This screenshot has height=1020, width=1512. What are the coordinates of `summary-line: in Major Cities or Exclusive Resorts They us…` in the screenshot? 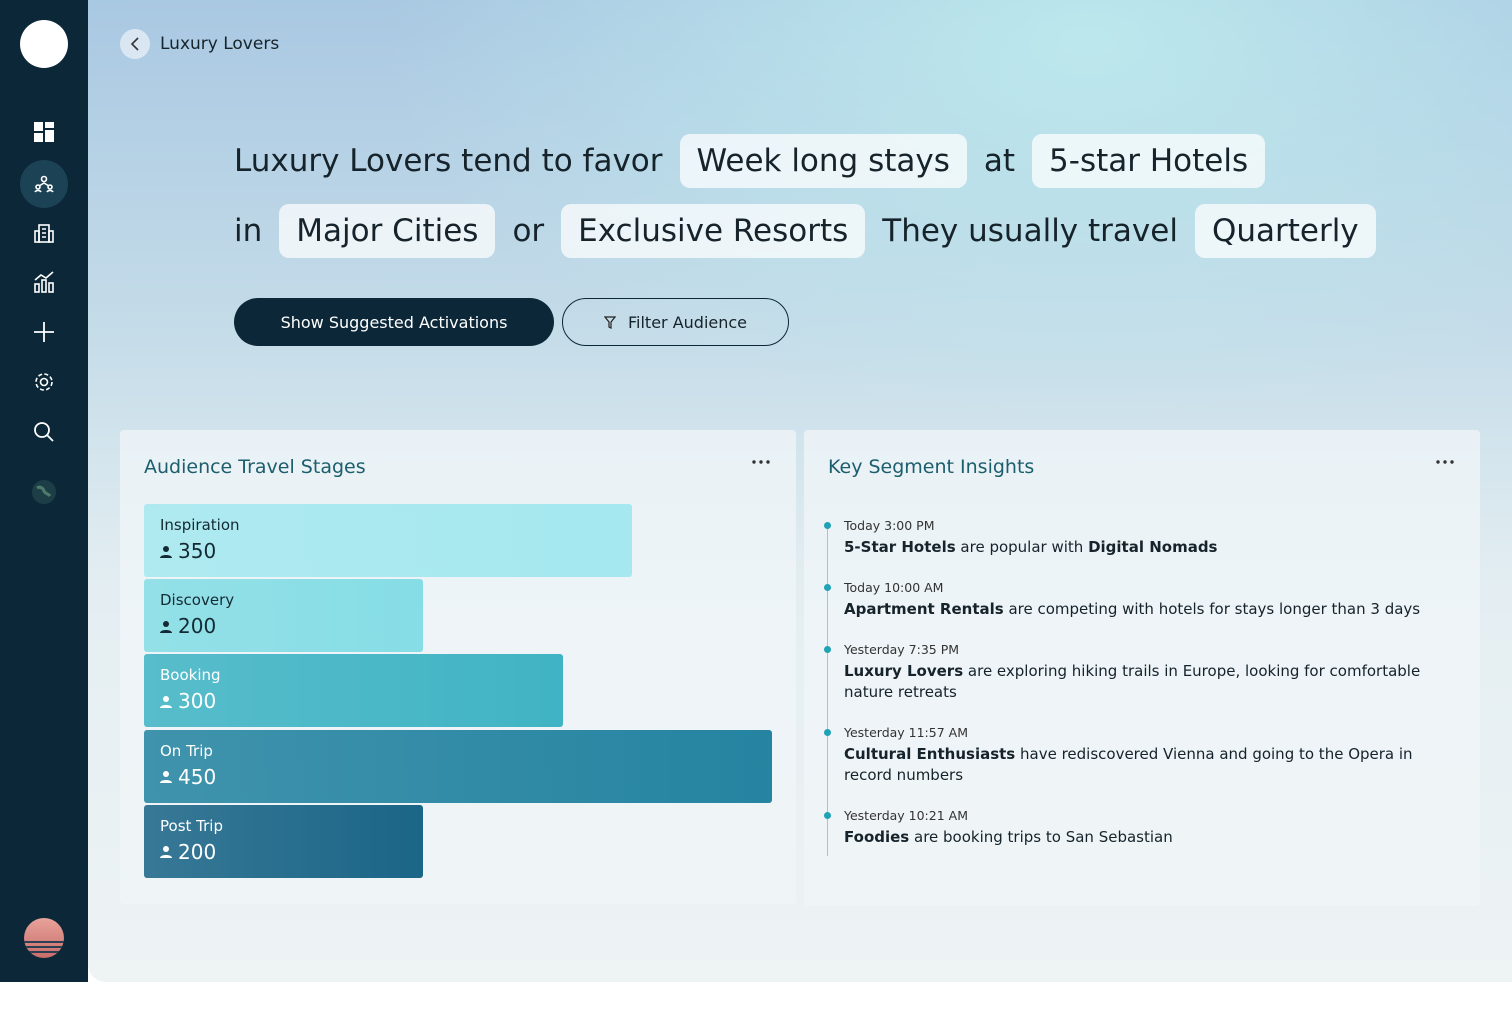 It's located at (805, 231).